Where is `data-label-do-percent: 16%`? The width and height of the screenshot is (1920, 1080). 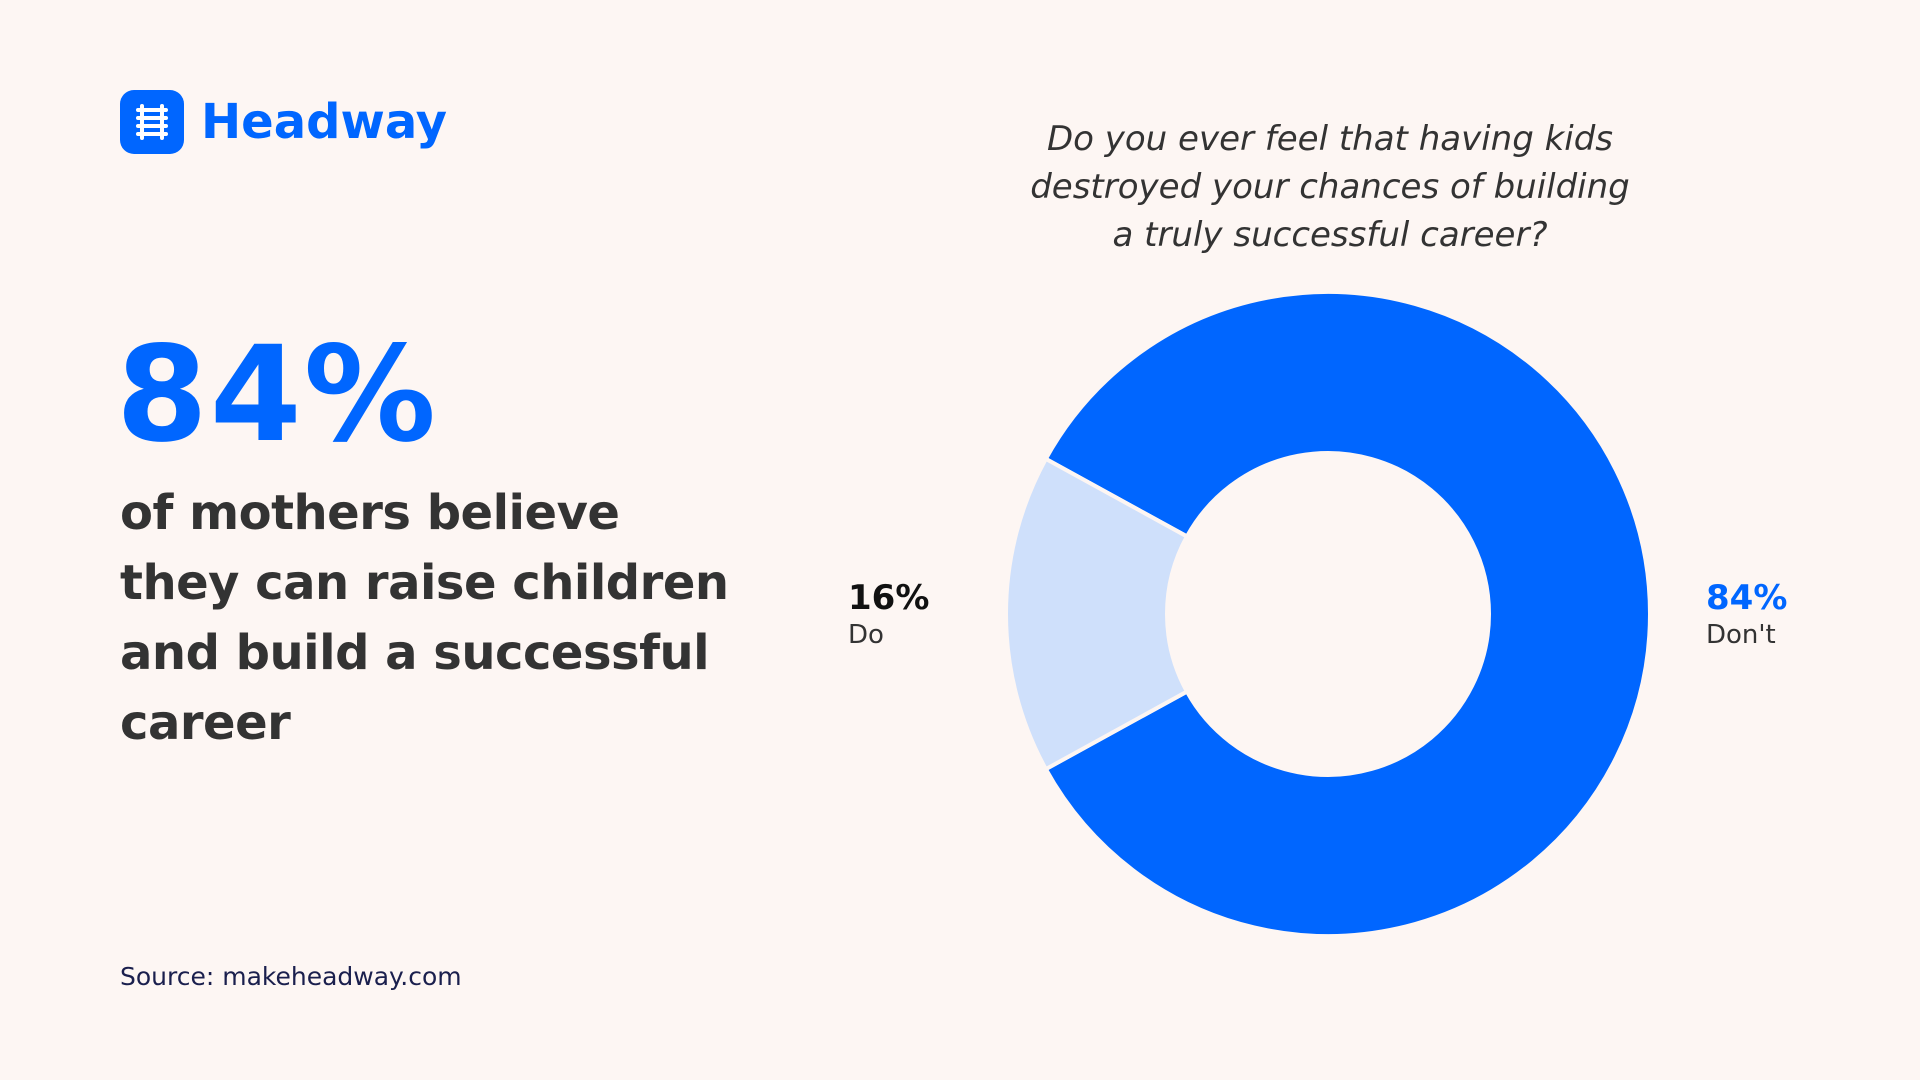
data-label-do-percent: 16% is located at coordinates (889, 598).